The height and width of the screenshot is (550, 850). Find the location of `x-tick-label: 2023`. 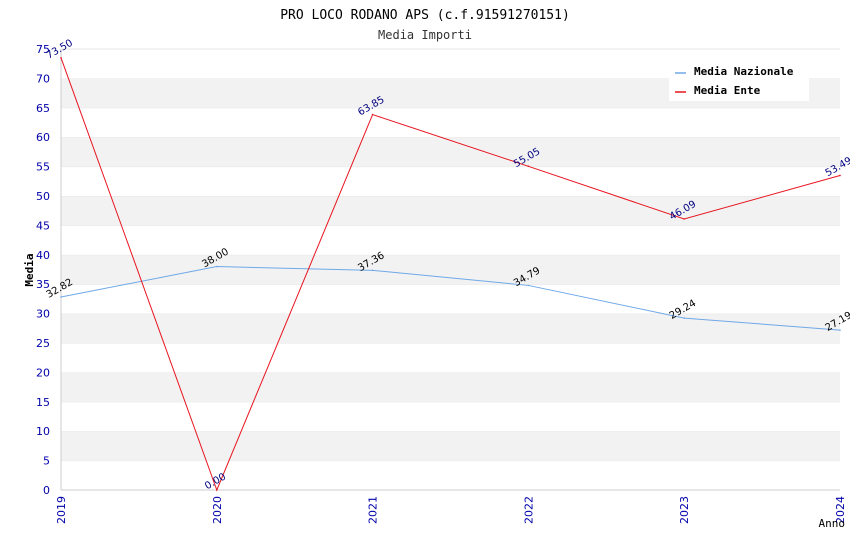

x-tick-label: 2023 is located at coordinates (684, 510).